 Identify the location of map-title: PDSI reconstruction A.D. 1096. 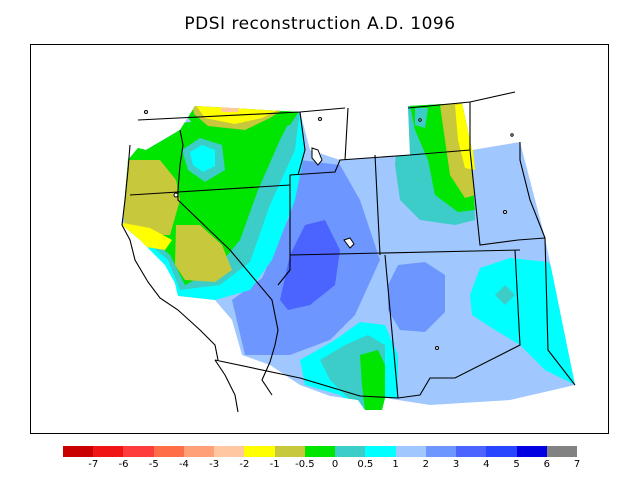
(320, 24).